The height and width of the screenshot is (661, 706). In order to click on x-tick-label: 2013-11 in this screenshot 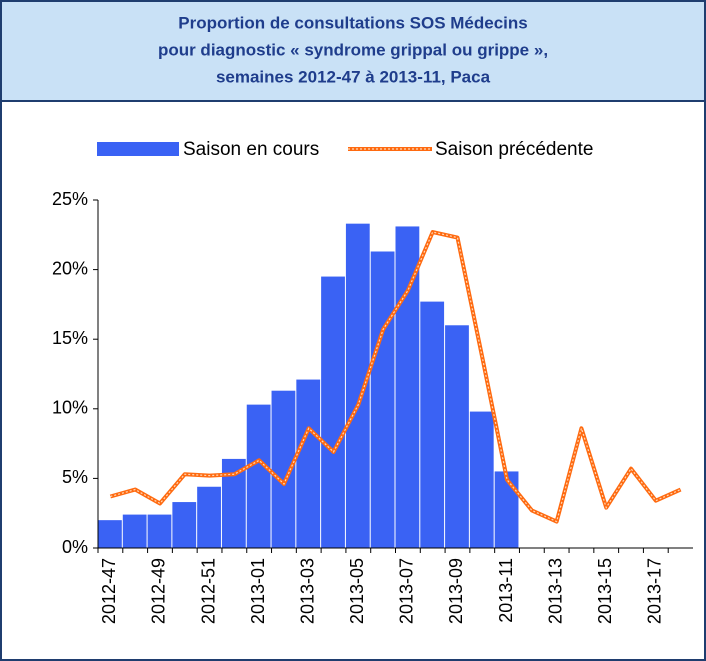, I will do `click(506, 590)`.